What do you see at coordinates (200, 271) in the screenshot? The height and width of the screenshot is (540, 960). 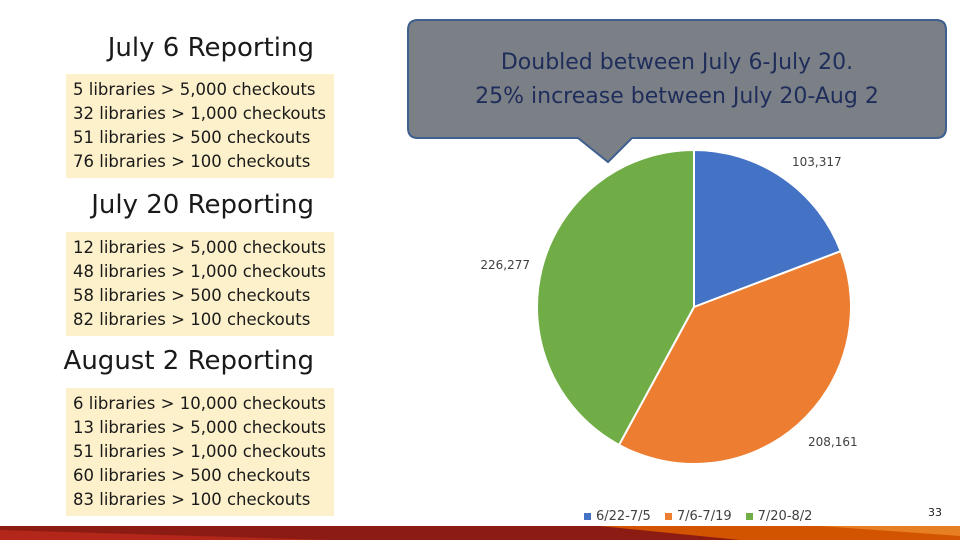 I see `stat-line: 48 libraries > 1,000 checkouts` at bounding box center [200, 271].